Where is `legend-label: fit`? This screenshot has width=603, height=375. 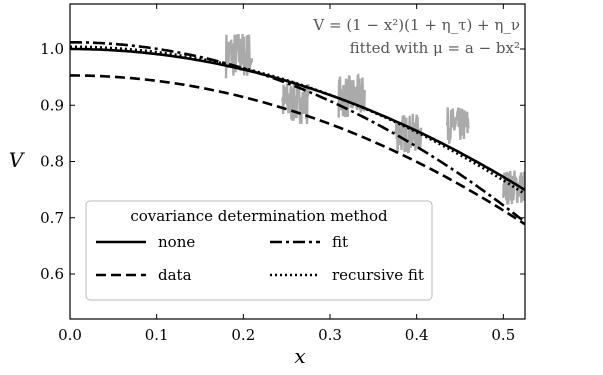
legend-label: fit is located at coordinates (340, 242).